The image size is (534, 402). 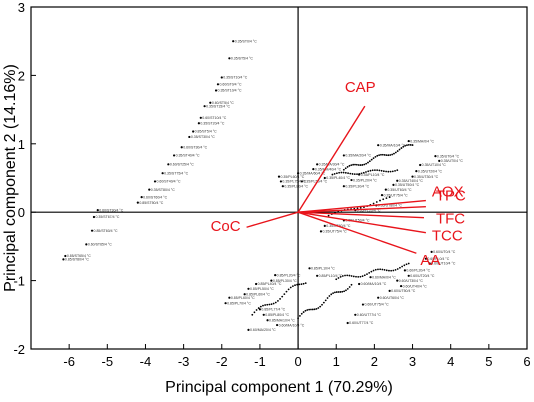 What do you see at coordinates (448, 192) in the screenshot?
I see `loading-label-aox: AOX` at bounding box center [448, 192].